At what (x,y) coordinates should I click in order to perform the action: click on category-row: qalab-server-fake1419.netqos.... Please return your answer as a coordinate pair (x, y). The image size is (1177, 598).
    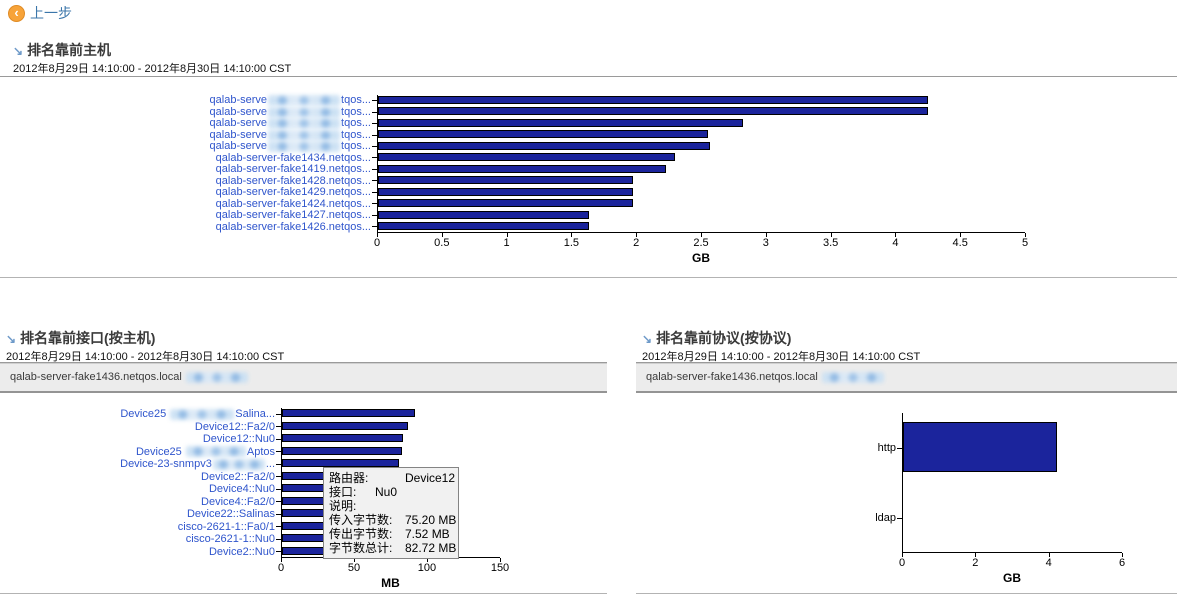
    Looking at the image, I should click on (191, 169).